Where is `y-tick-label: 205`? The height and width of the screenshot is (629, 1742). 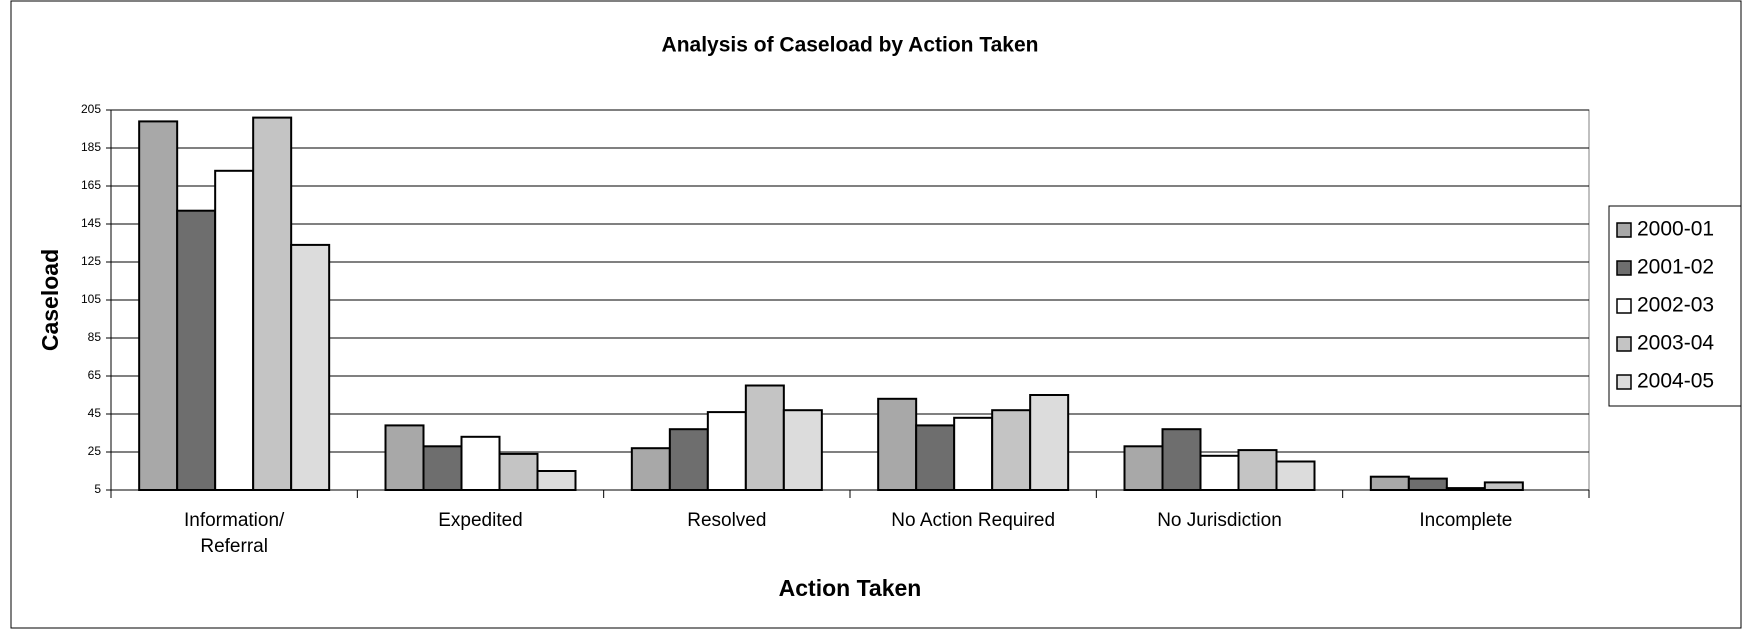 y-tick-label: 205 is located at coordinates (91, 109).